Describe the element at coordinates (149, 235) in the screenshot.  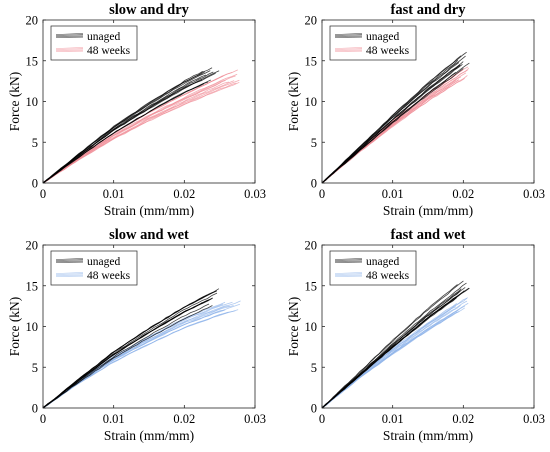
I see `chart-title: slow and wet` at that location.